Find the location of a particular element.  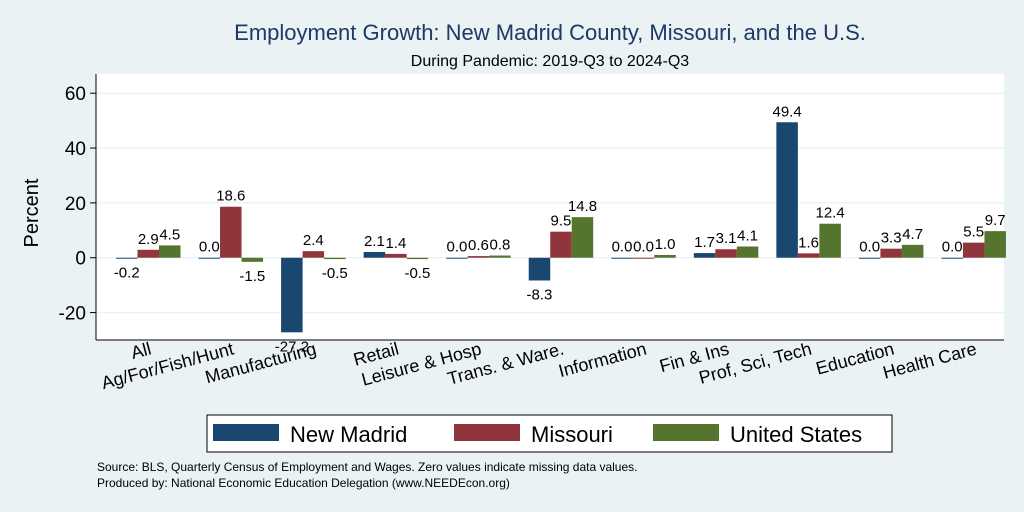

bar-value-label: 1.0 is located at coordinates (665, 244).